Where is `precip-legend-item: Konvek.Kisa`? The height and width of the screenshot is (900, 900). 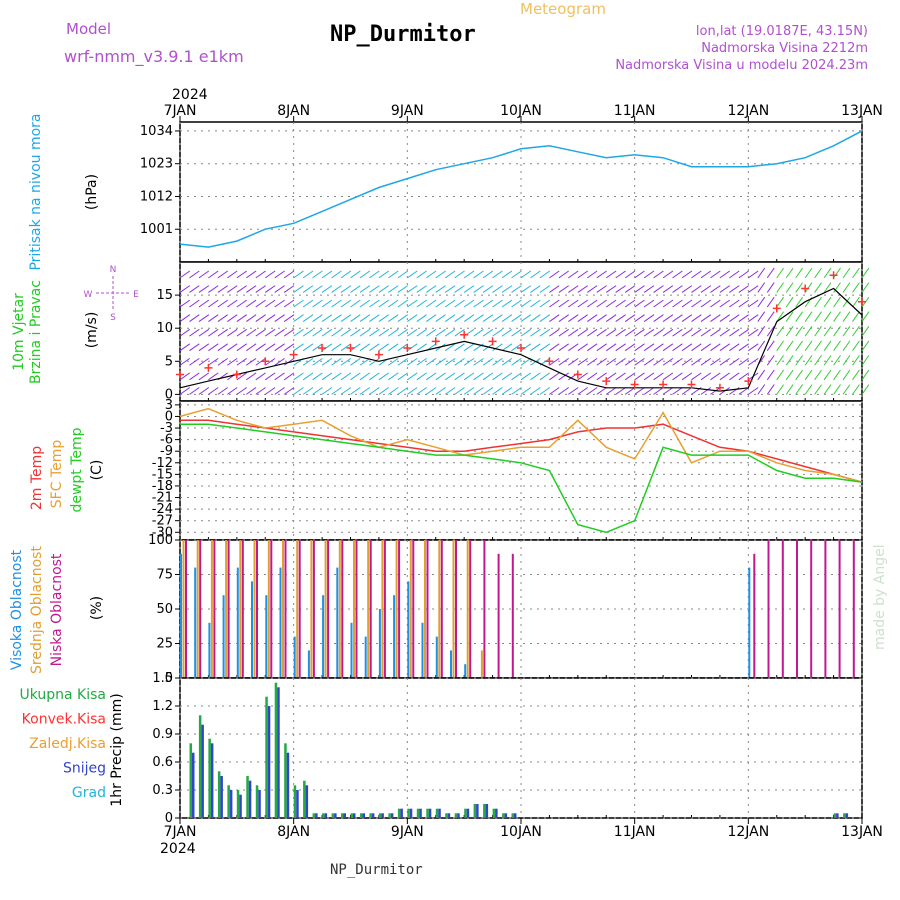 precip-legend-item: Konvek.Kisa is located at coordinates (64, 720).